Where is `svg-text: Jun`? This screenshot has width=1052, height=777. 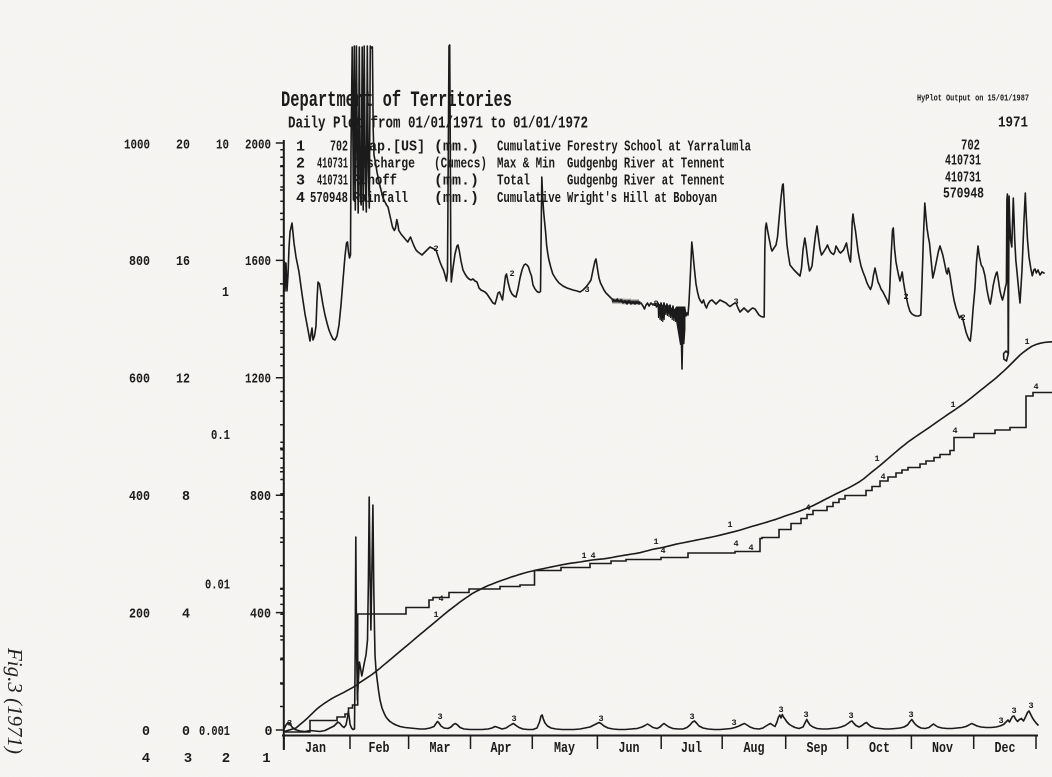
svg-text: Jun is located at coordinates (629, 748).